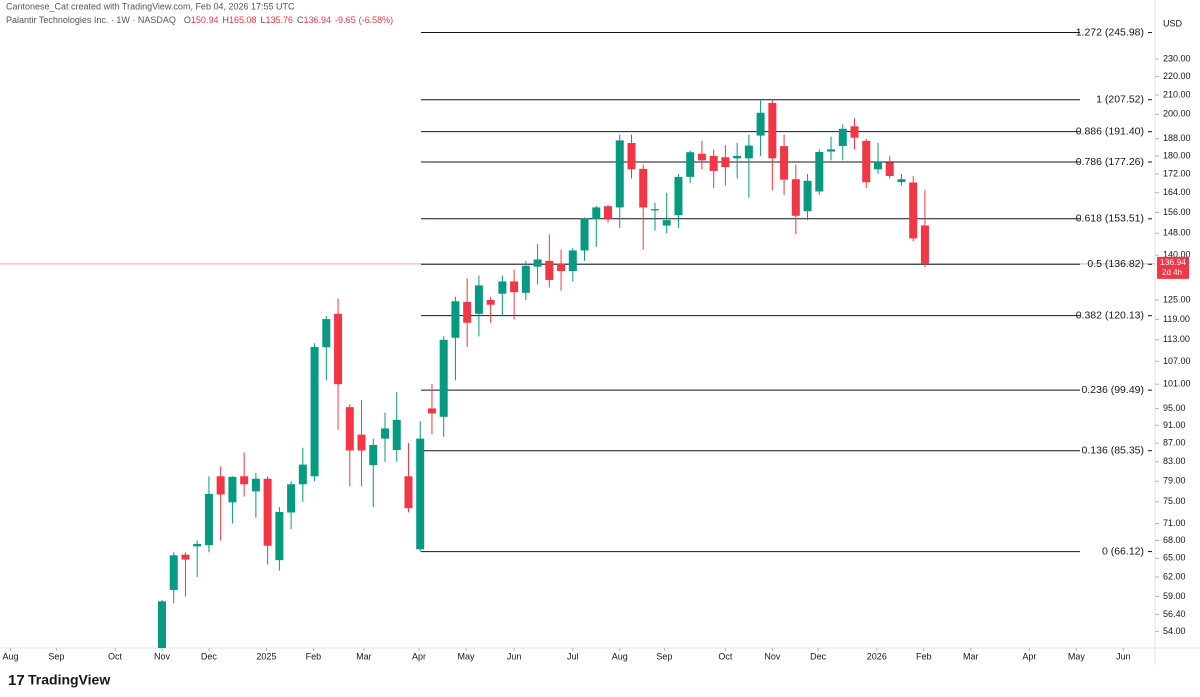 The image size is (1200, 697). What do you see at coordinates (1174, 481) in the screenshot?
I see `y-tick-label: 79.00` at bounding box center [1174, 481].